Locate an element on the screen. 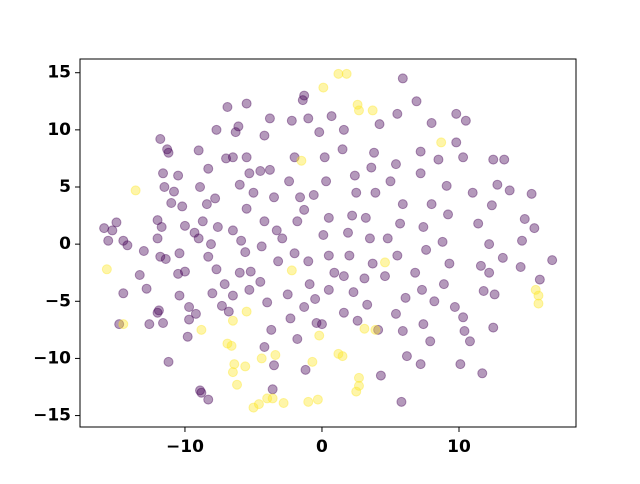  y-tick-label: −15 is located at coordinates (52, 416).